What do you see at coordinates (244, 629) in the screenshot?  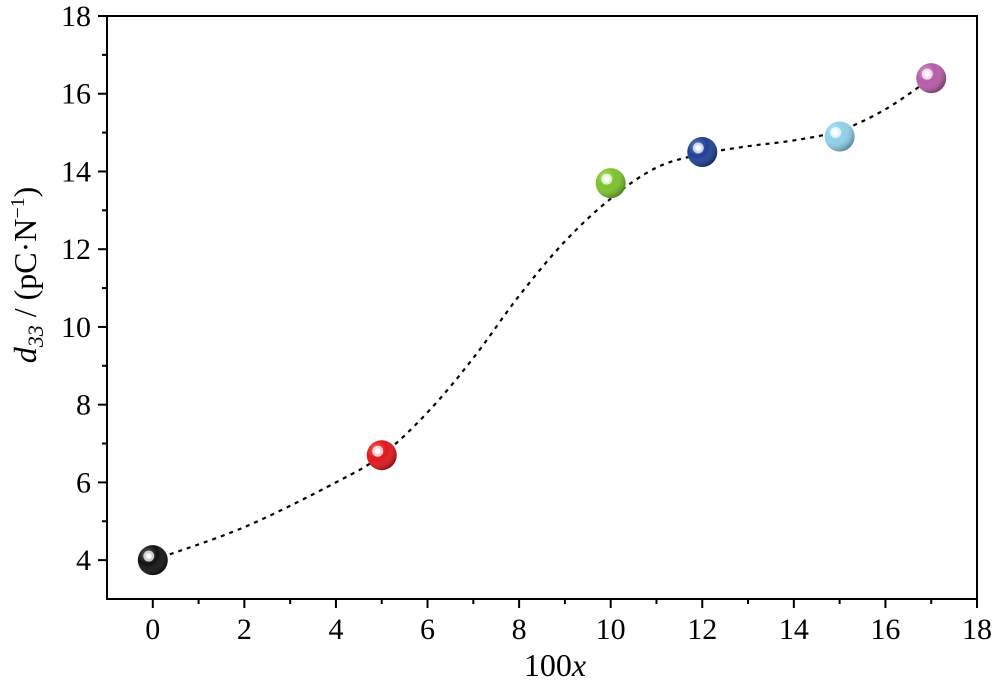 I see `x-tick-label: 2` at bounding box center [244, 629].